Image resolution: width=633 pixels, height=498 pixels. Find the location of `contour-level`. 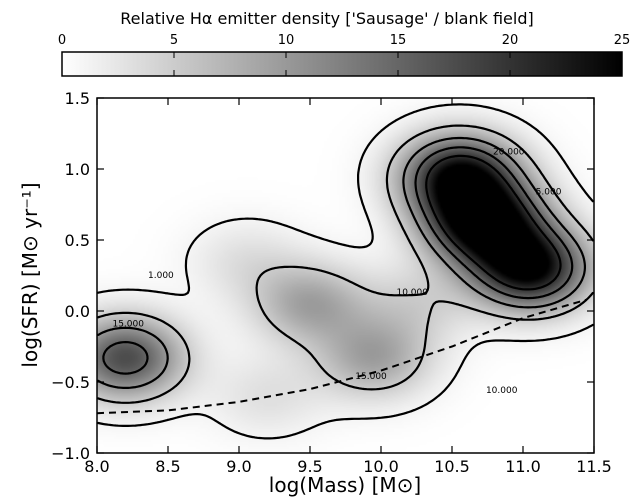

contour-level is located at coordinates (493, 222).